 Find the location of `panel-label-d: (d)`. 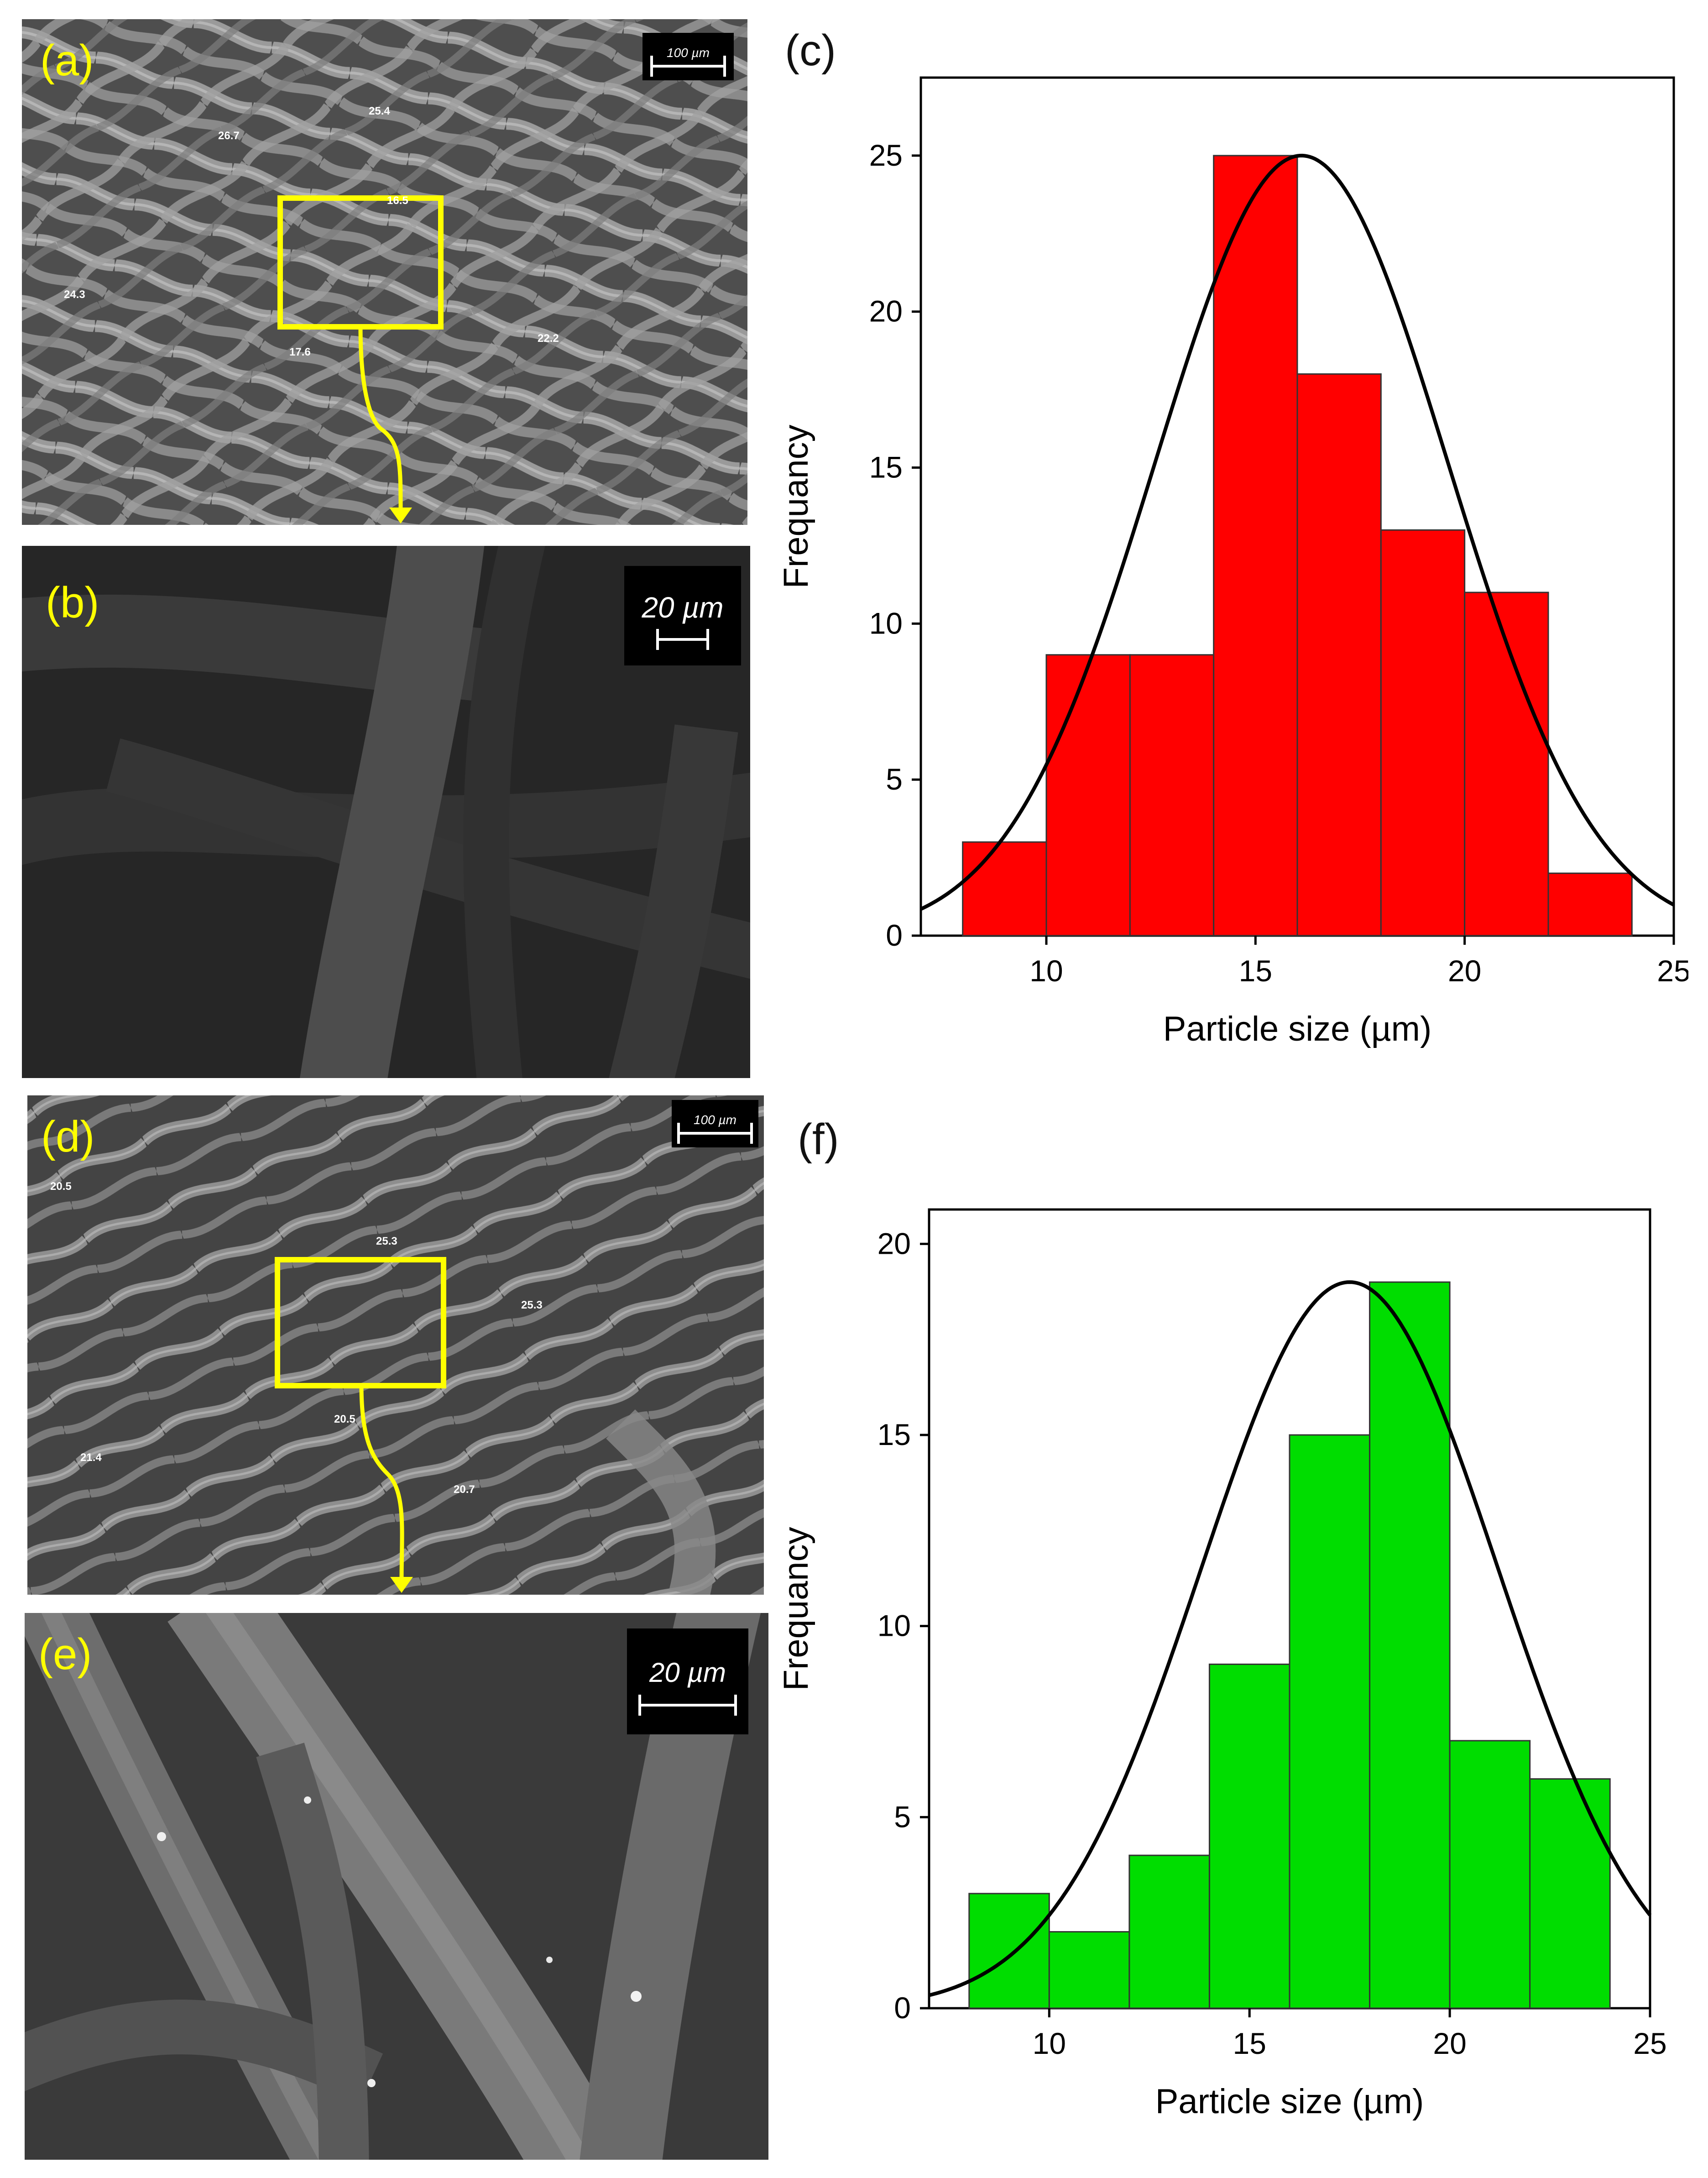

panel-label-d: (d) is located at coordinates (68, 1136).